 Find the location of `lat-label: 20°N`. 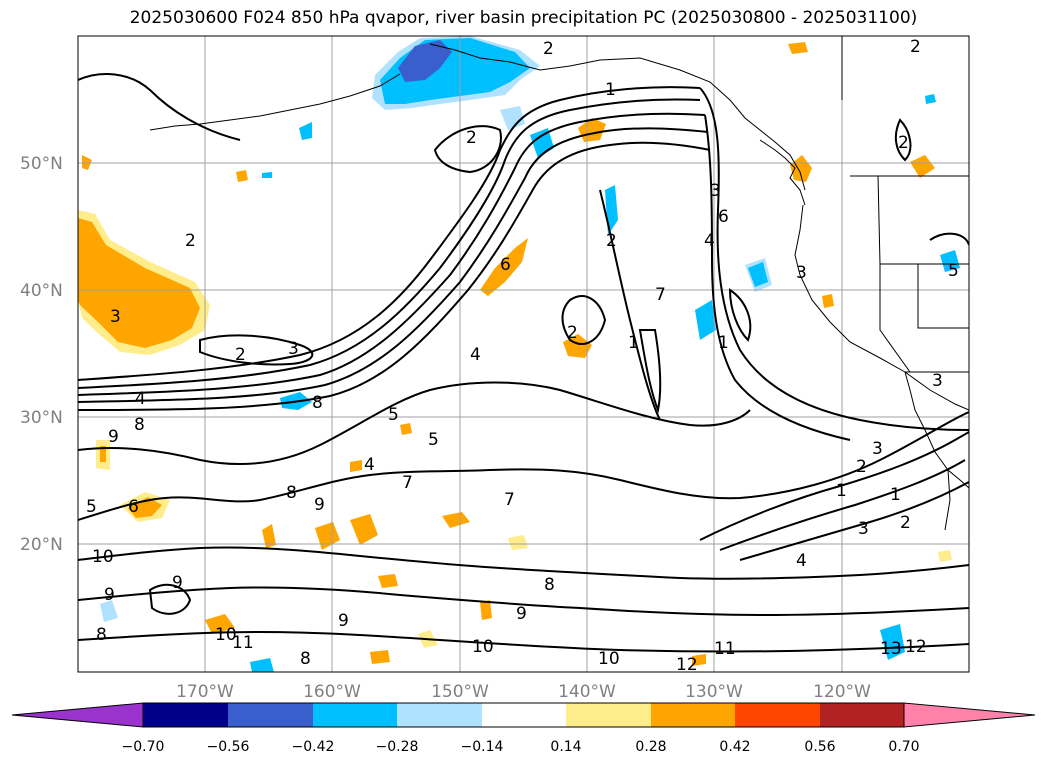

lat-label: 20°N is located at coordinates (41, 545).